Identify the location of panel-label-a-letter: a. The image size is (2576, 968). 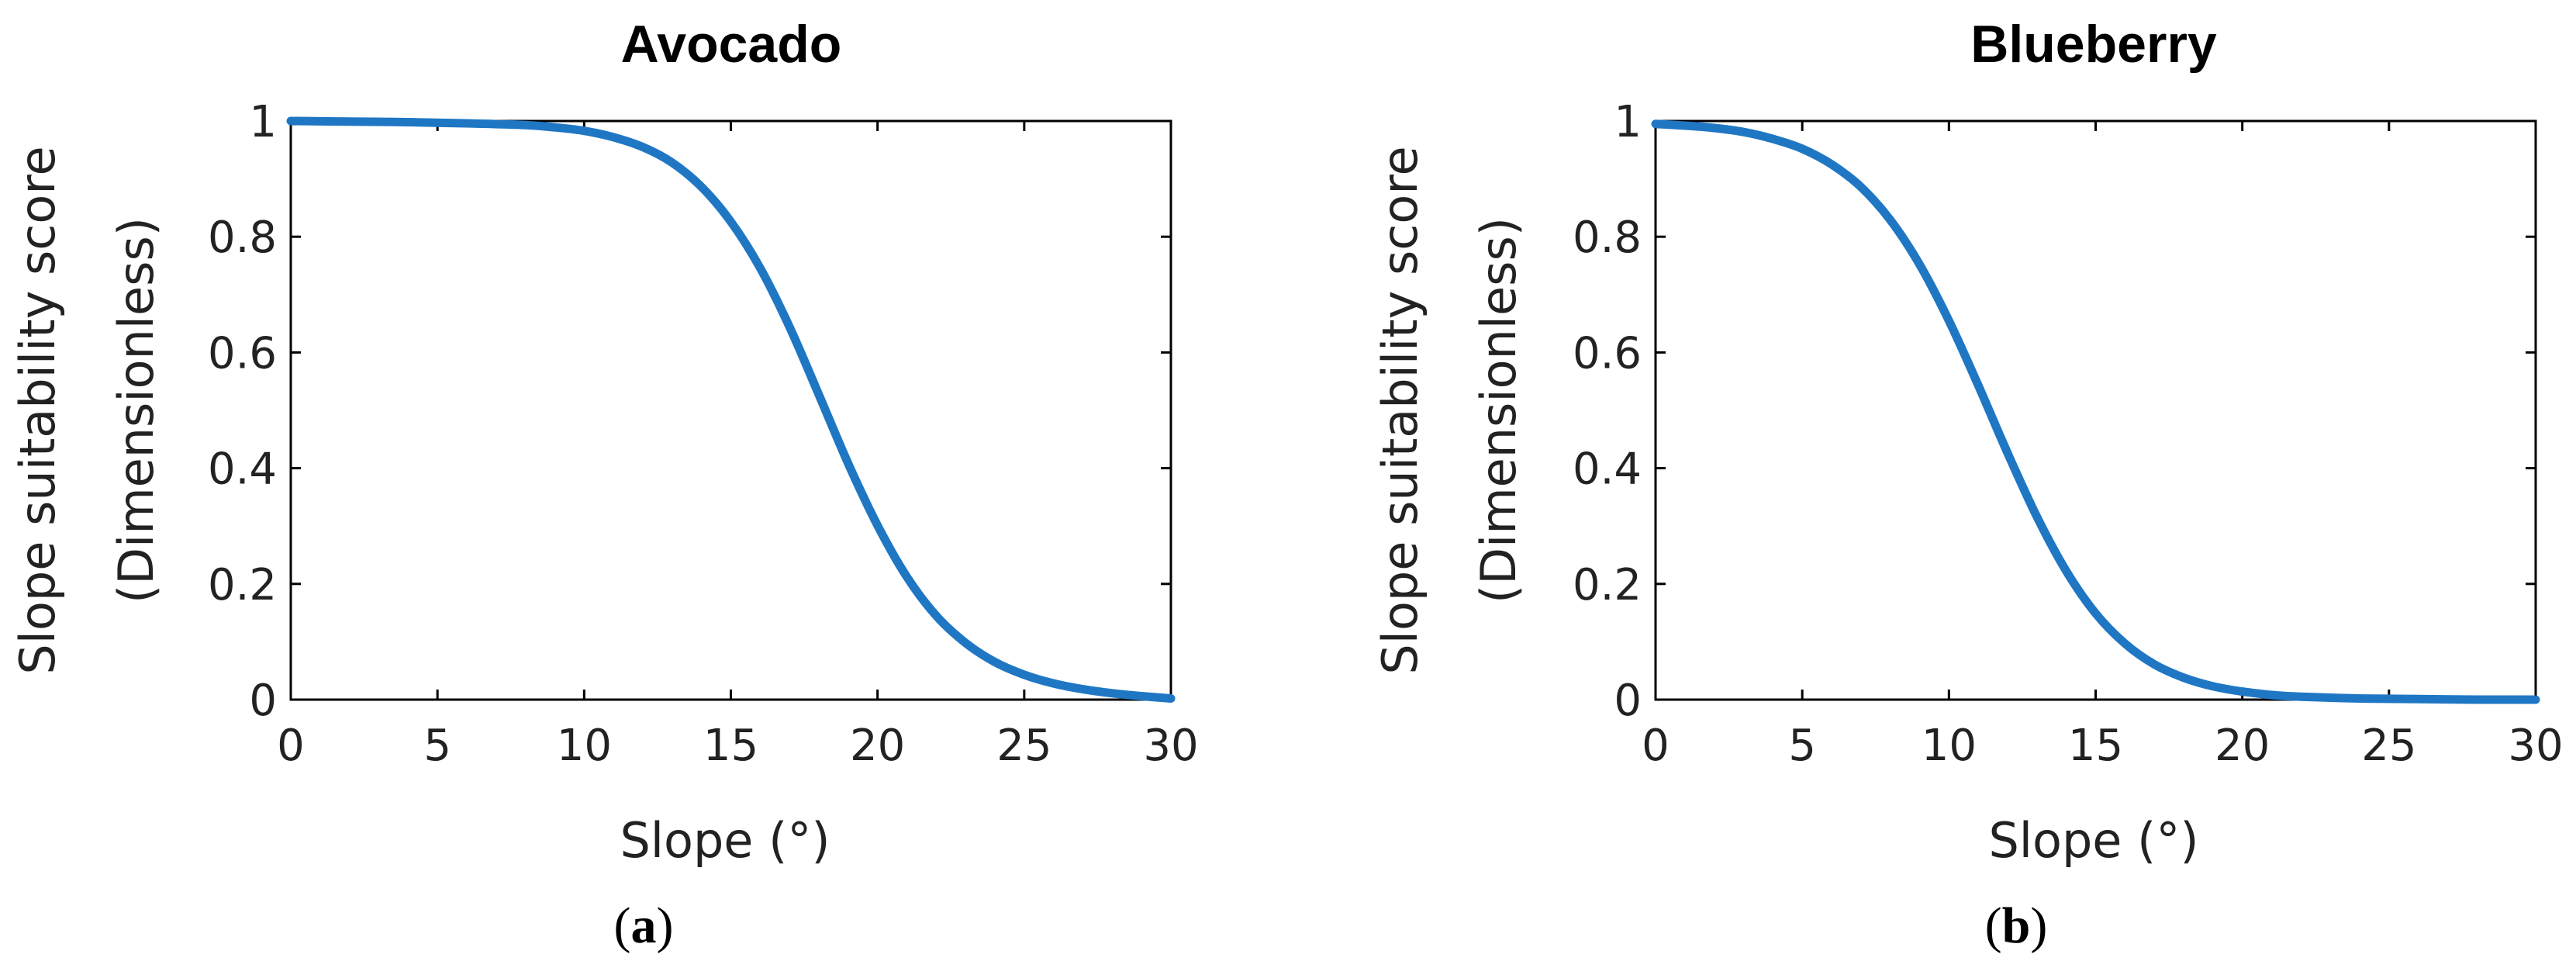
(644, 925).